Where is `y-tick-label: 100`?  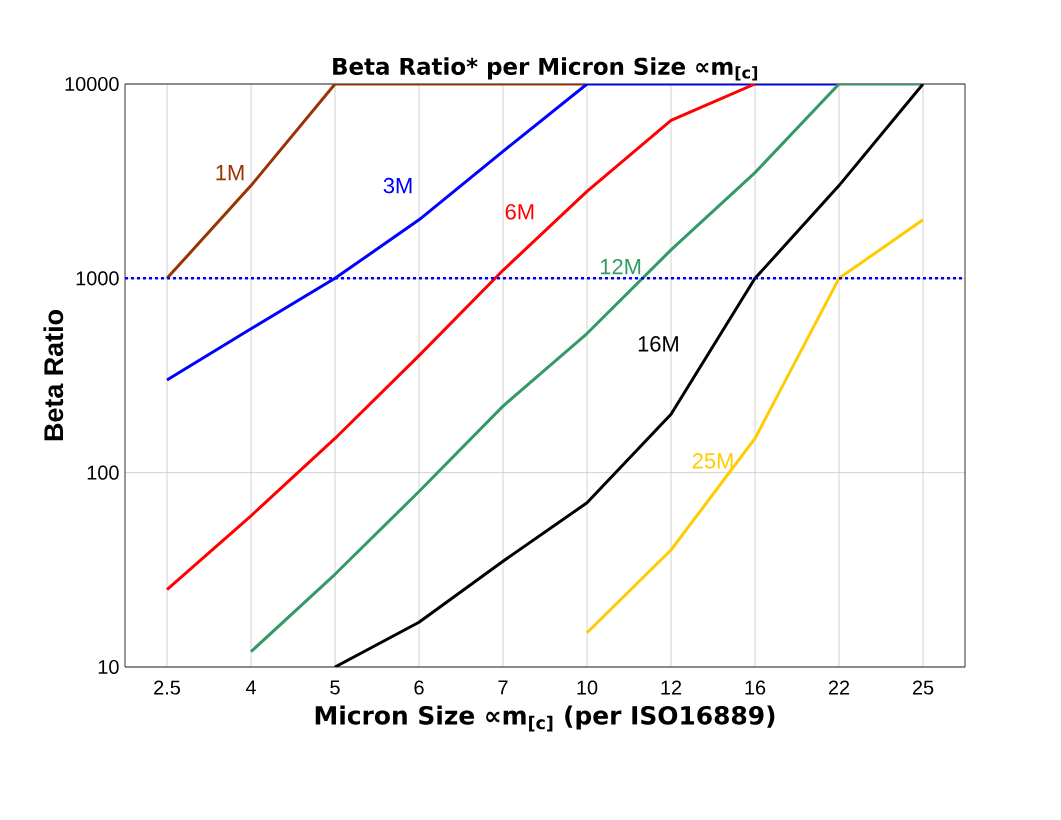
y-tick-label: 100 is located at coordinates (103, 472).